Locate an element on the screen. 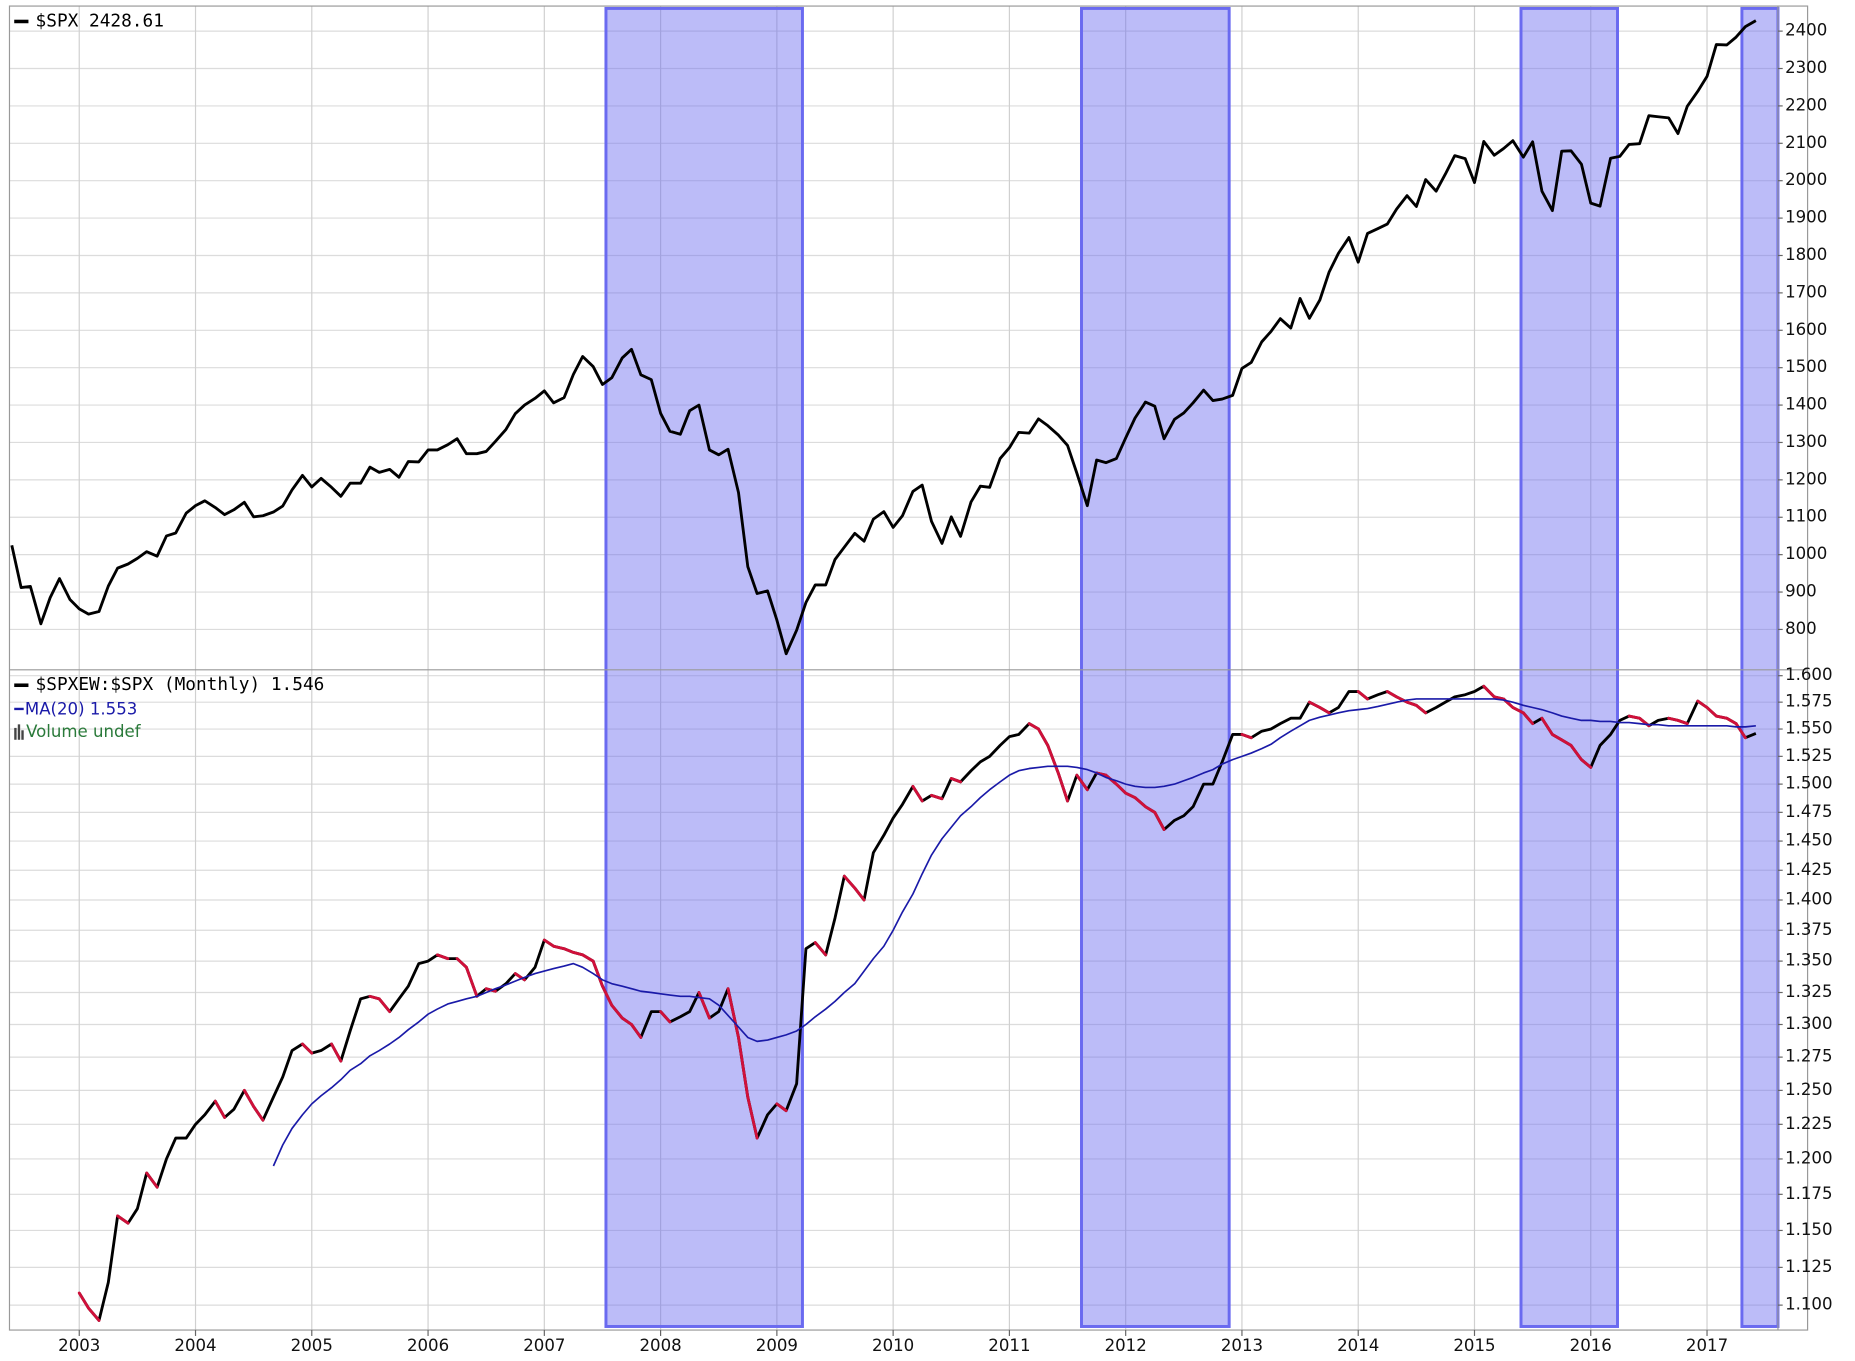 The width and height of the screenshot is (1855, 1361). x-tick-label: 2017 is located at coordinates (1707, 1345).